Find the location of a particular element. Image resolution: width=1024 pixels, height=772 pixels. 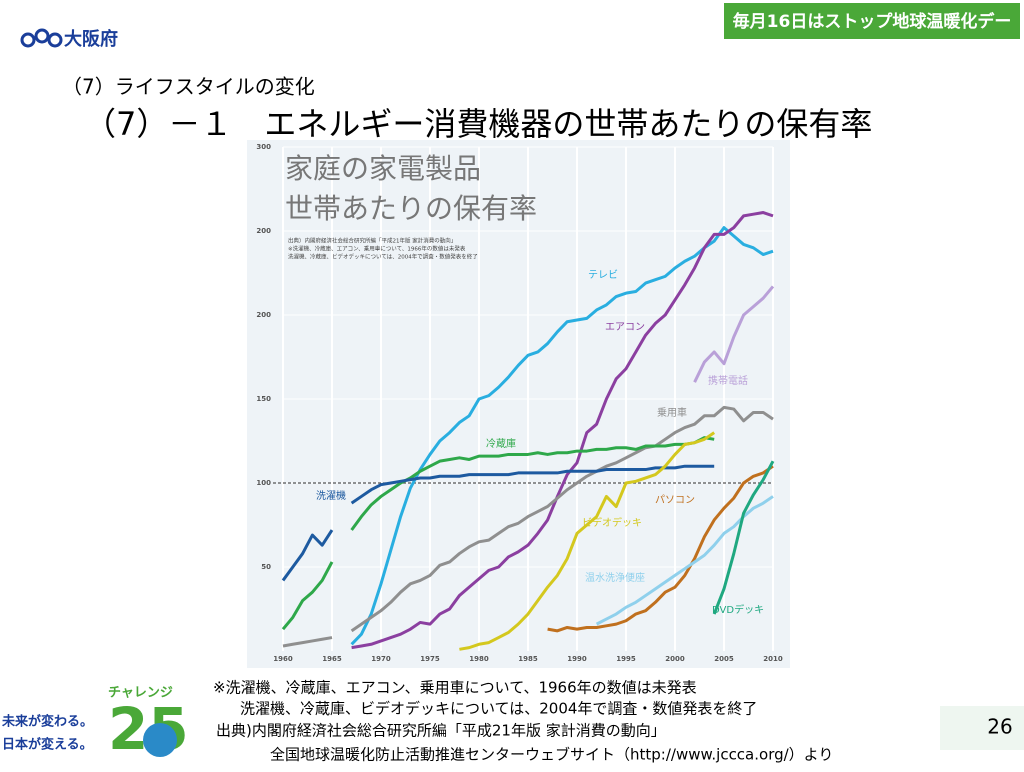

x-tick-label: 1970 is located at coordinates (381, 659).